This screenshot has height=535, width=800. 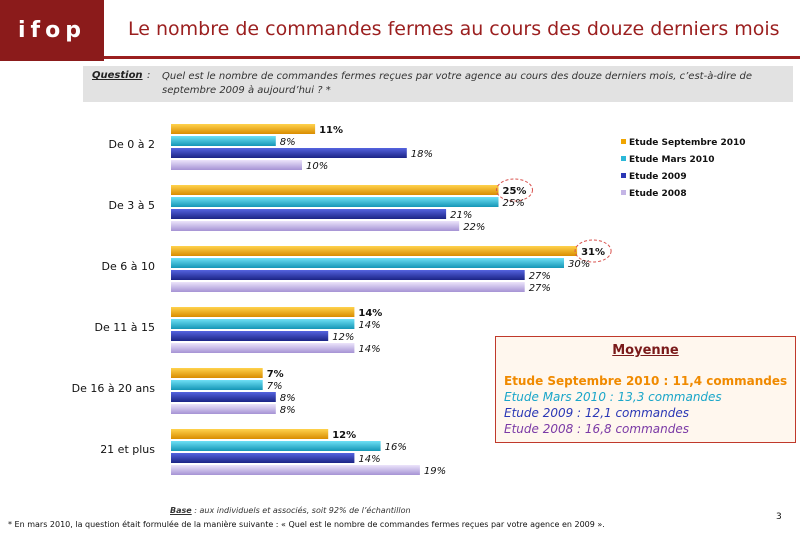 What do you see at coordinates (128, 266) in the screenshot?
I see `category-label-de-6-a-10: De 6 à 10` at bounding box center [128, 266].